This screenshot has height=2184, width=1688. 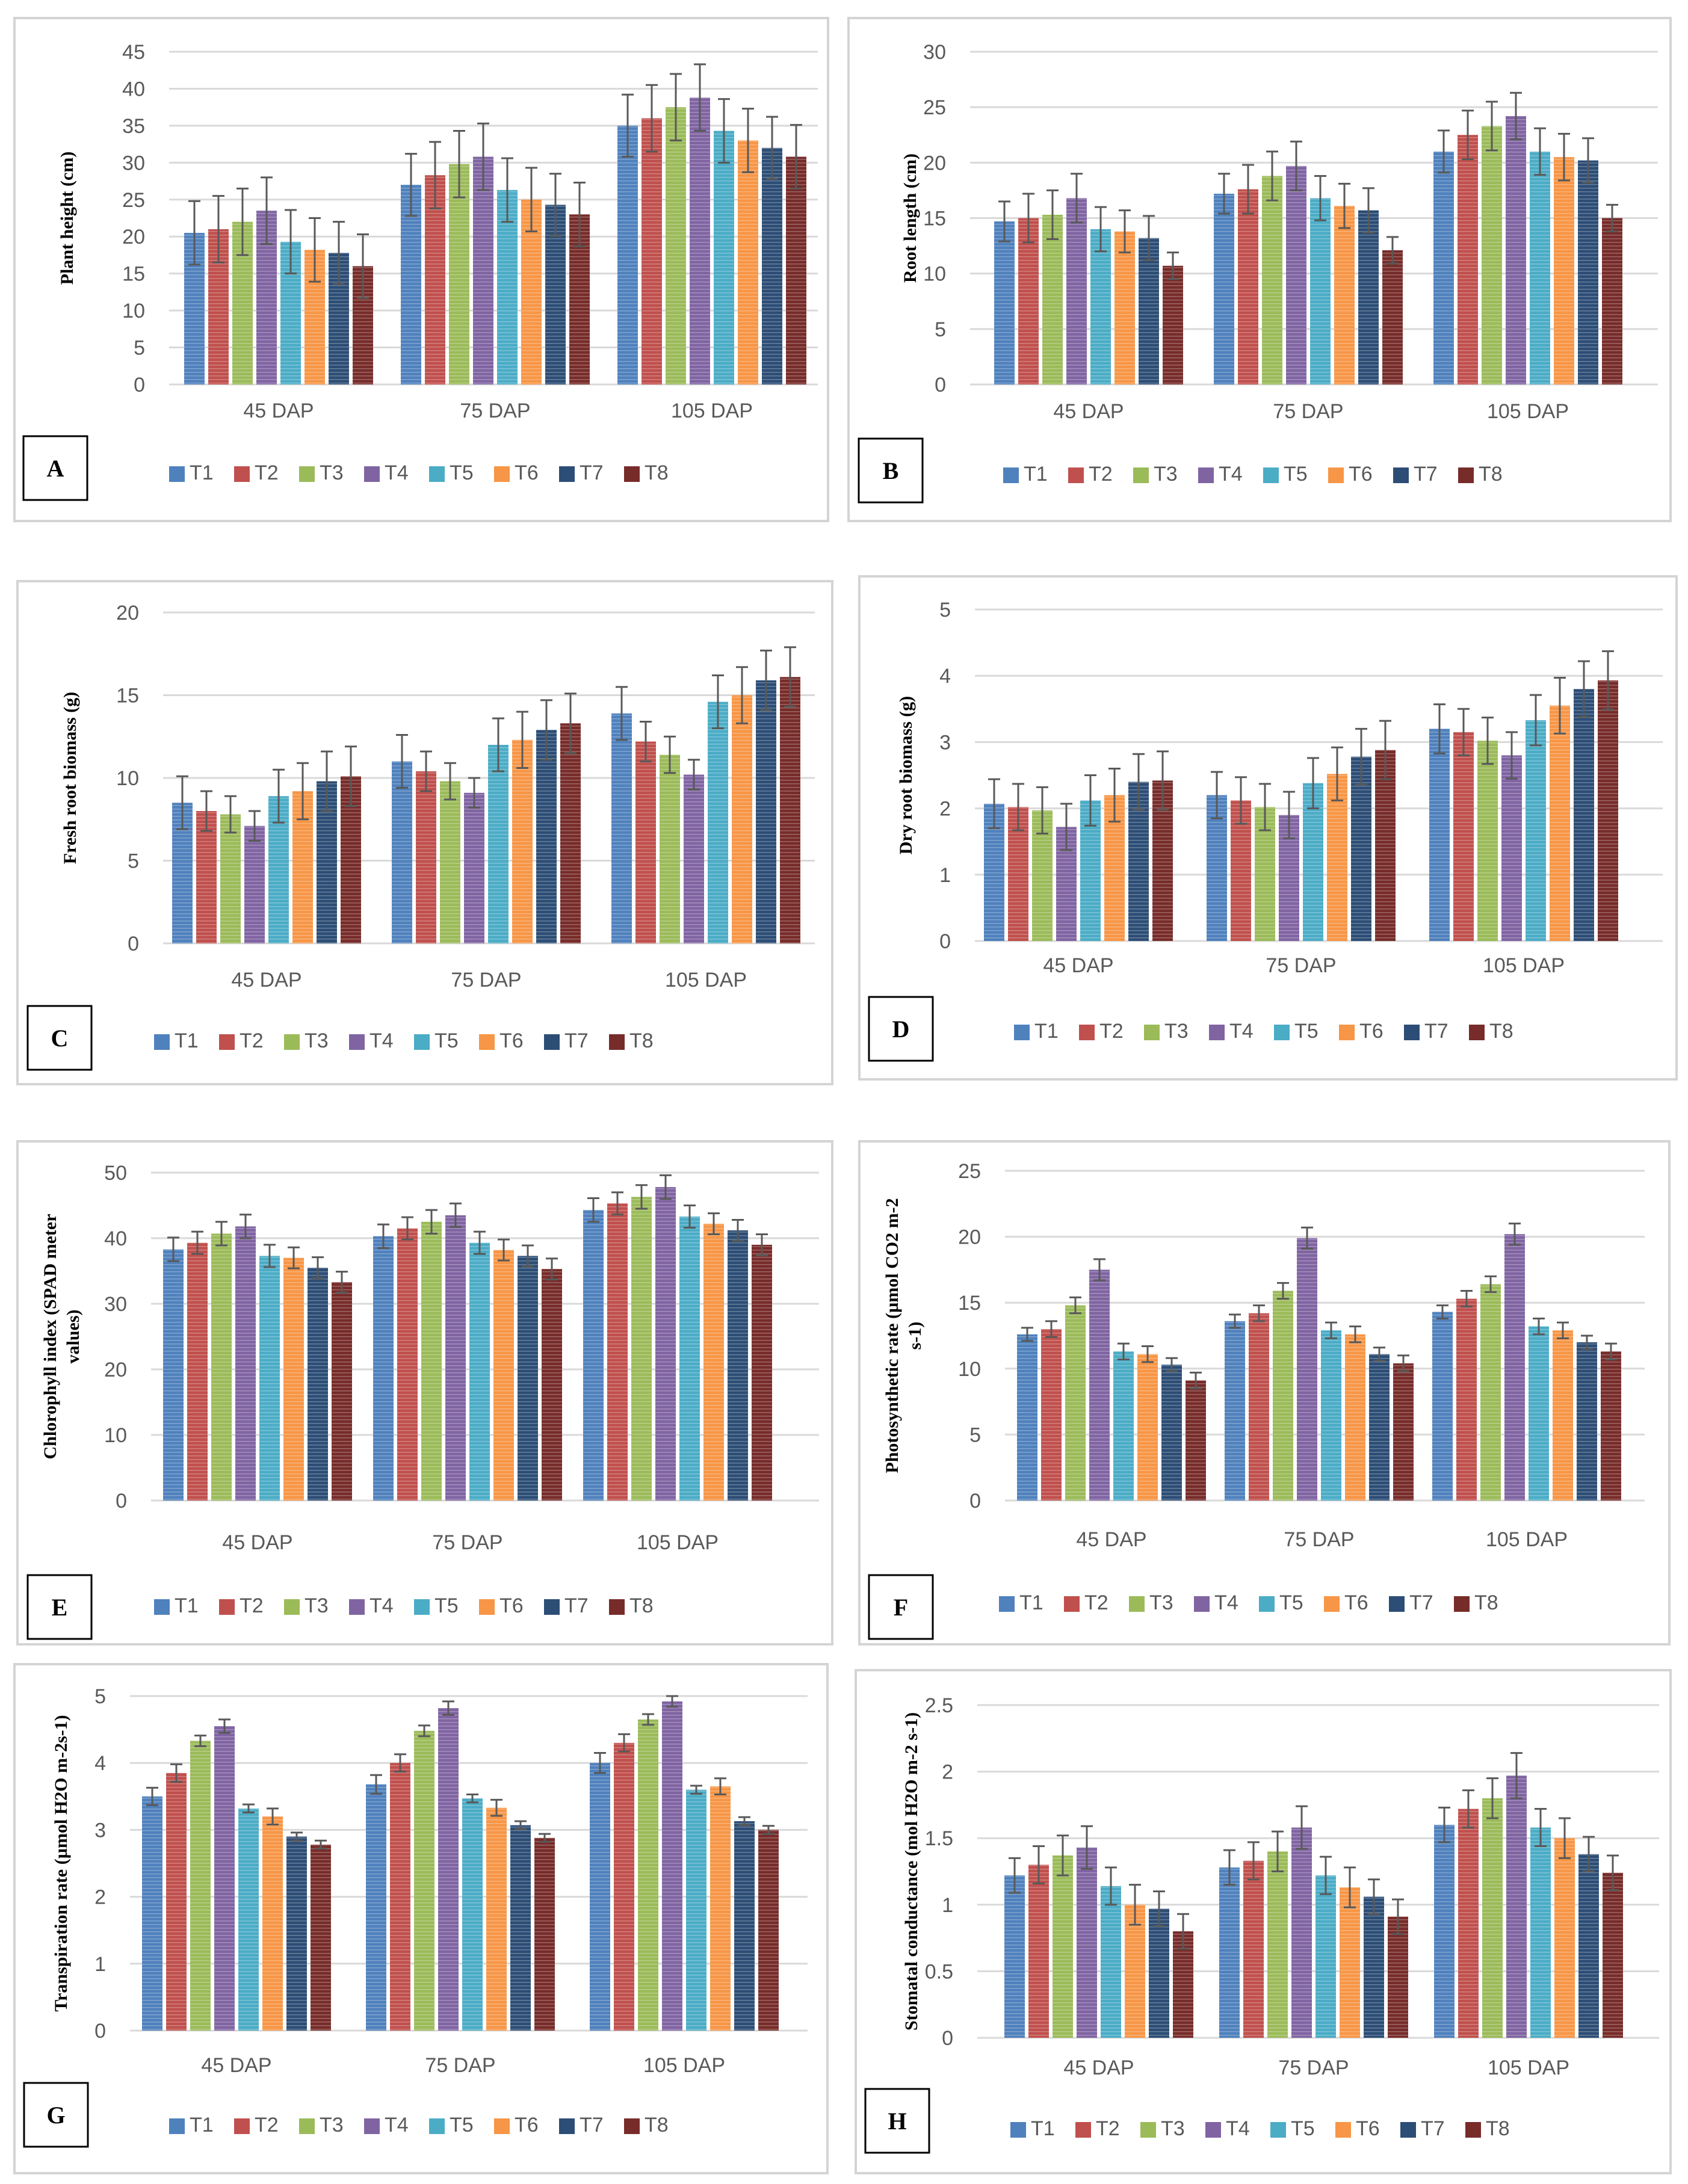 What do you see at coordinates (381, 1606) in the screenshot?
I see `legend-label-T4: T4` at bounding box center [381, 1606].